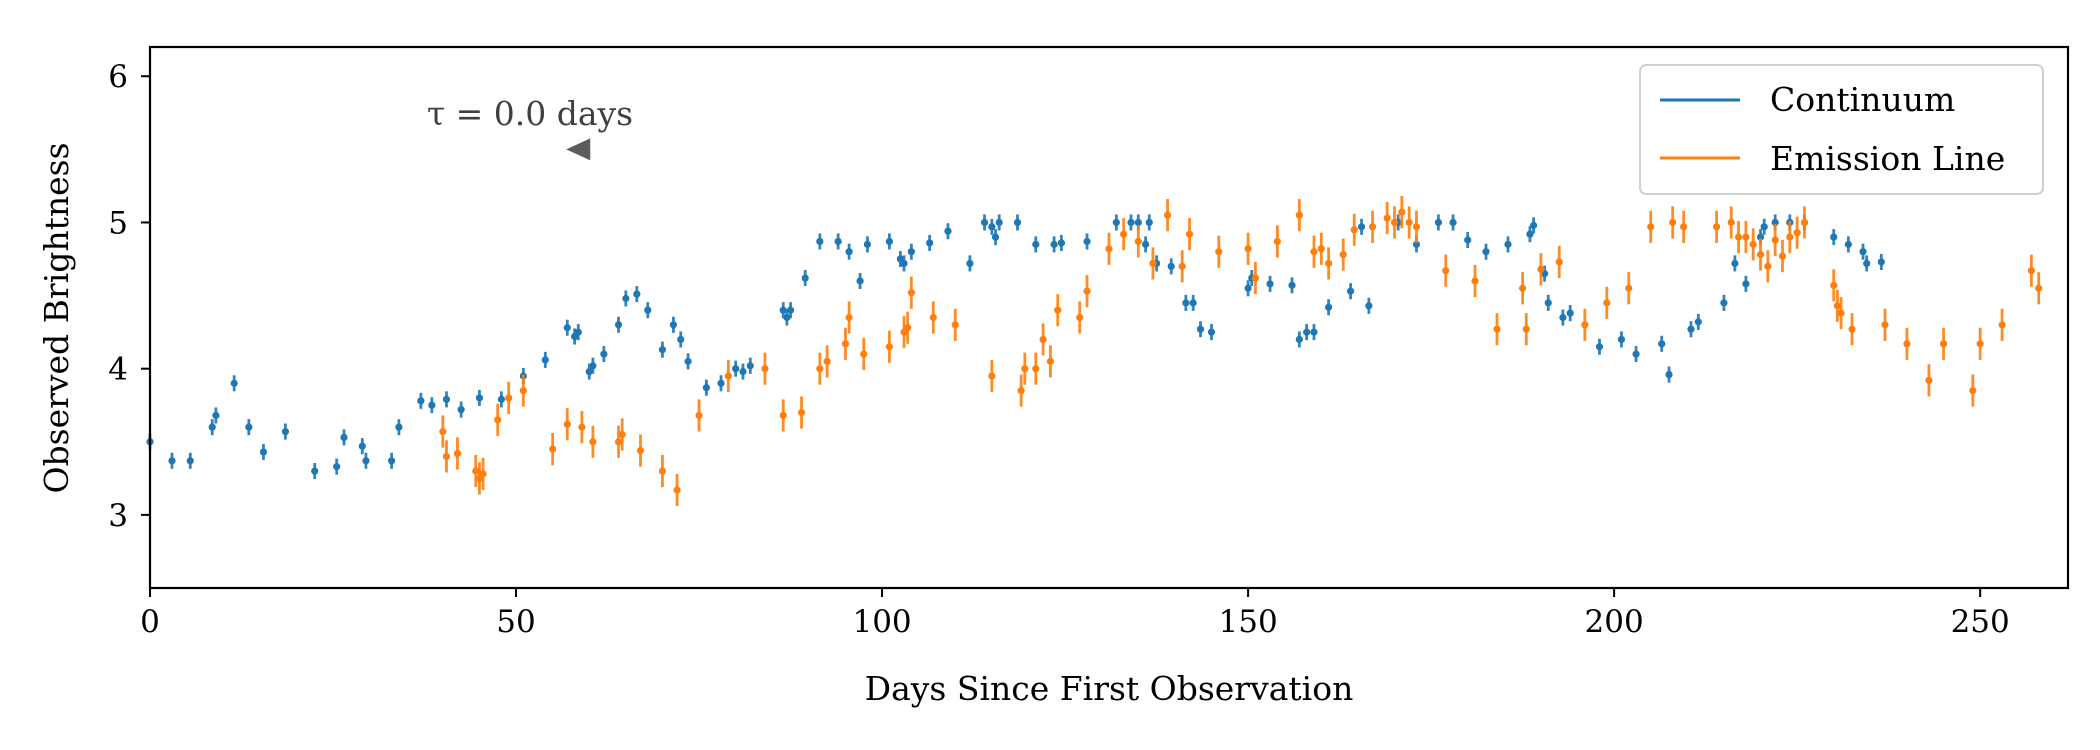  I want to click on y-tick-label: 4, so click(118, 370).